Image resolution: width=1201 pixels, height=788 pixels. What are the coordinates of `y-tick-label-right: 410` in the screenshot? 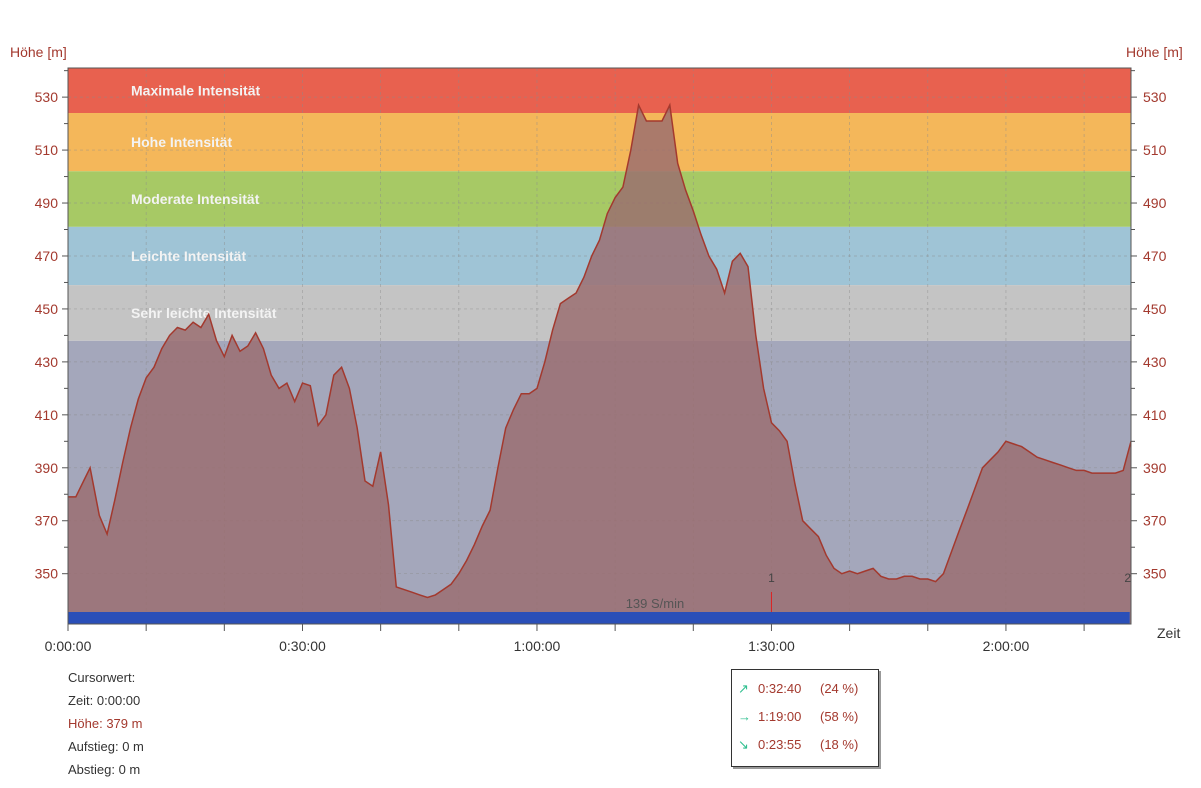 It's located at (1155, 415).